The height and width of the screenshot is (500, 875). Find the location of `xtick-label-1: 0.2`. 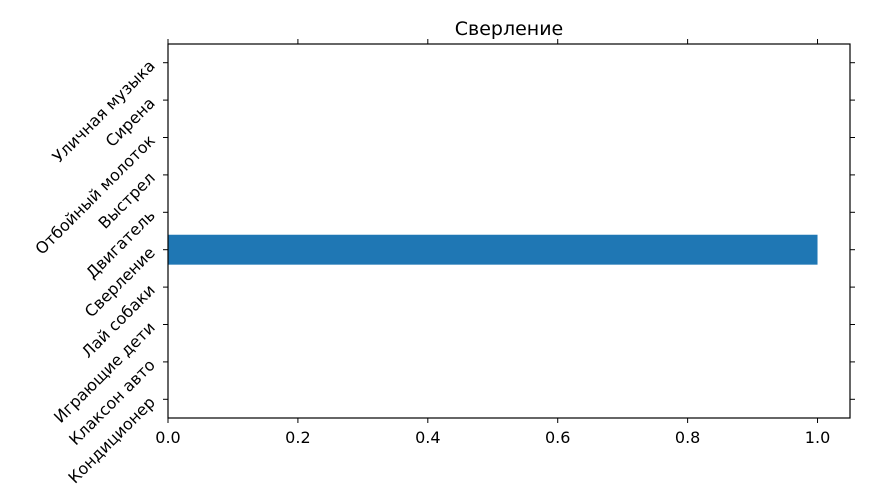

xtick-label-1: 0.2 is located at coordinates (297, 437).